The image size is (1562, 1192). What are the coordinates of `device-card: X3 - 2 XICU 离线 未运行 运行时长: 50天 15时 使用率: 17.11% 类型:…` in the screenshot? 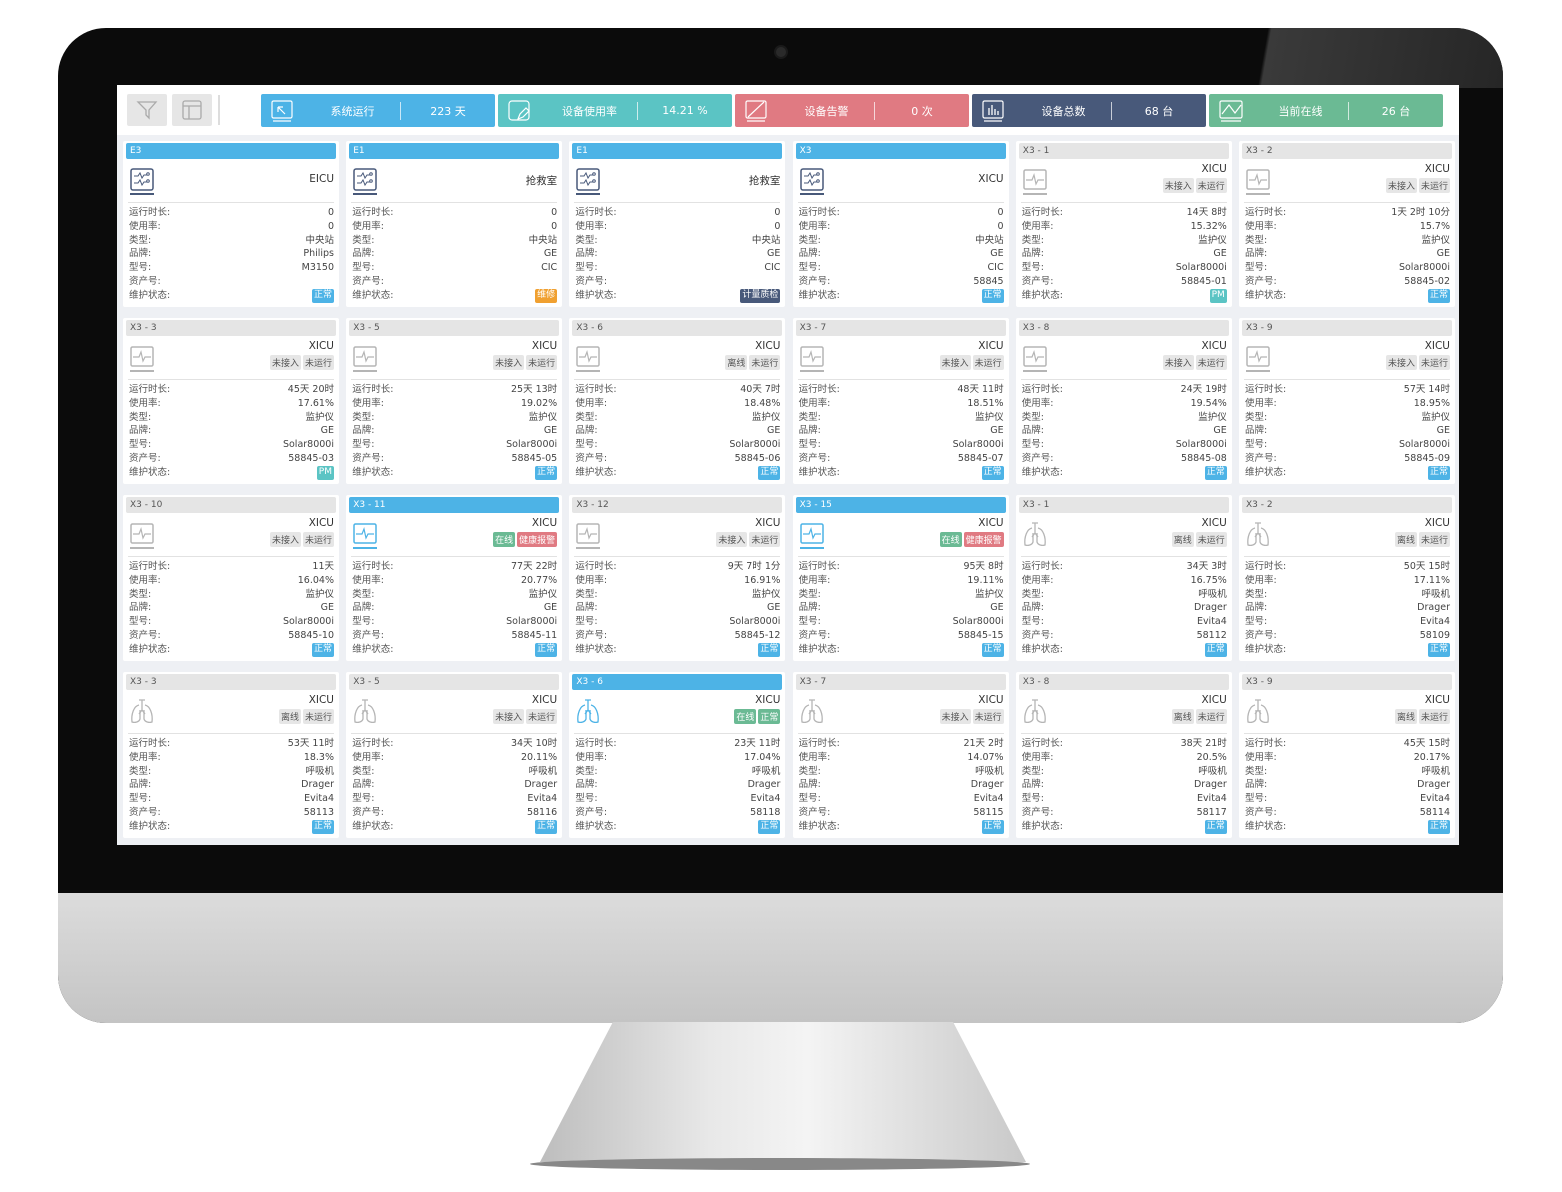 It's located at (1347, 578).